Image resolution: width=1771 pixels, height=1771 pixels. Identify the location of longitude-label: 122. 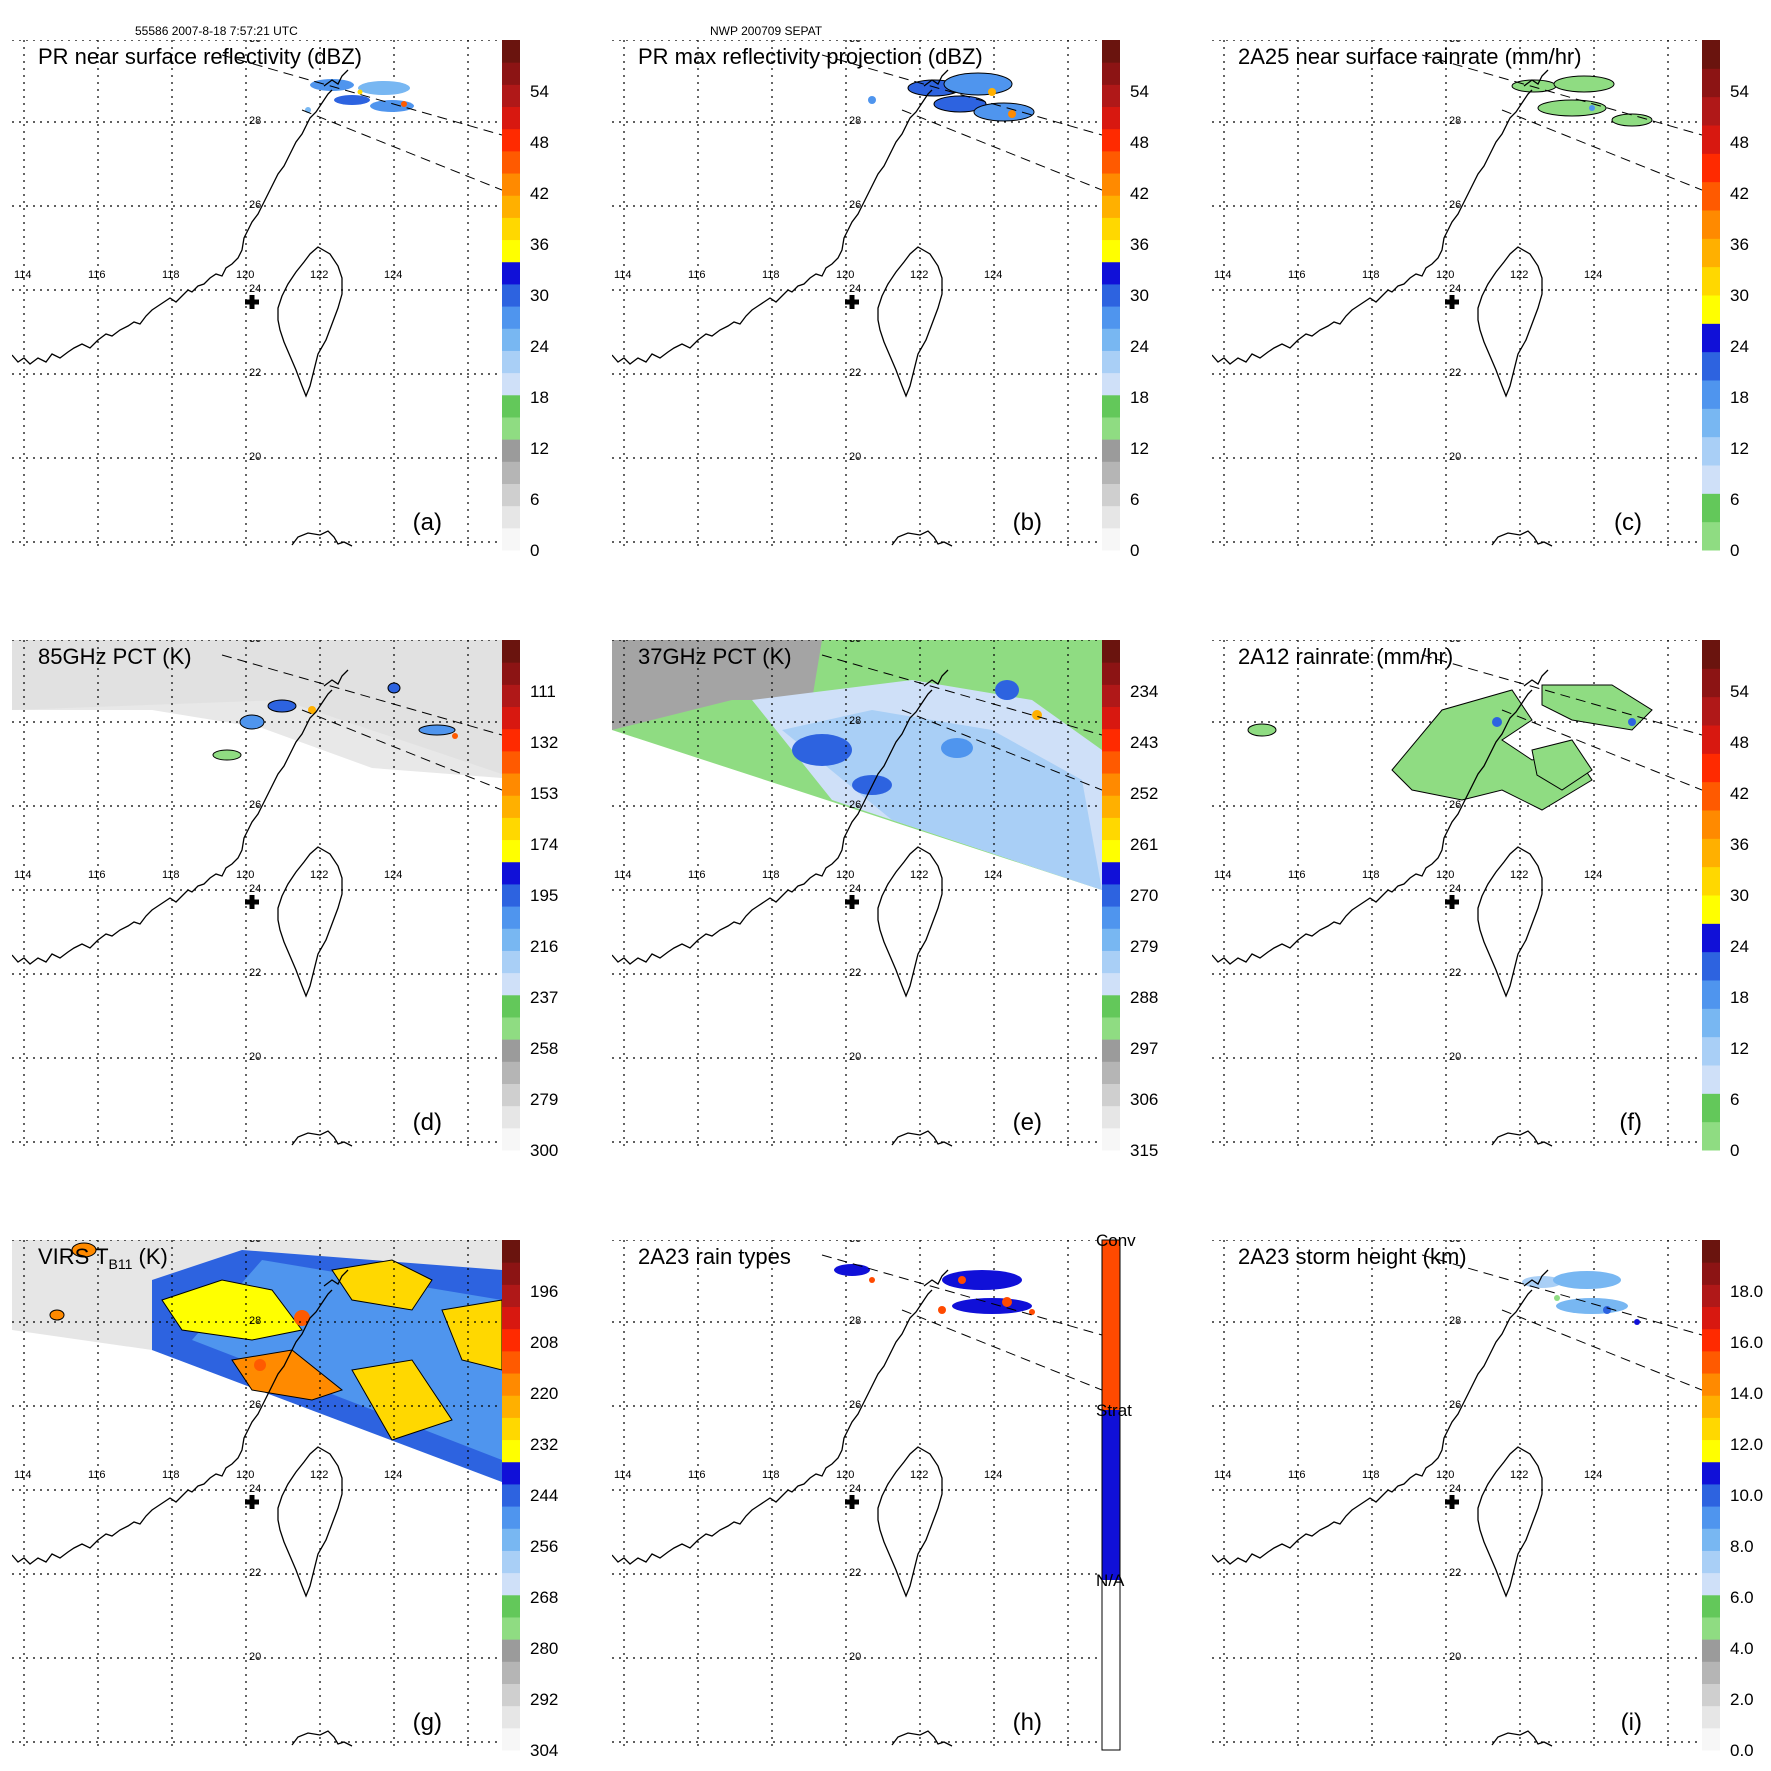
(919, 1475).